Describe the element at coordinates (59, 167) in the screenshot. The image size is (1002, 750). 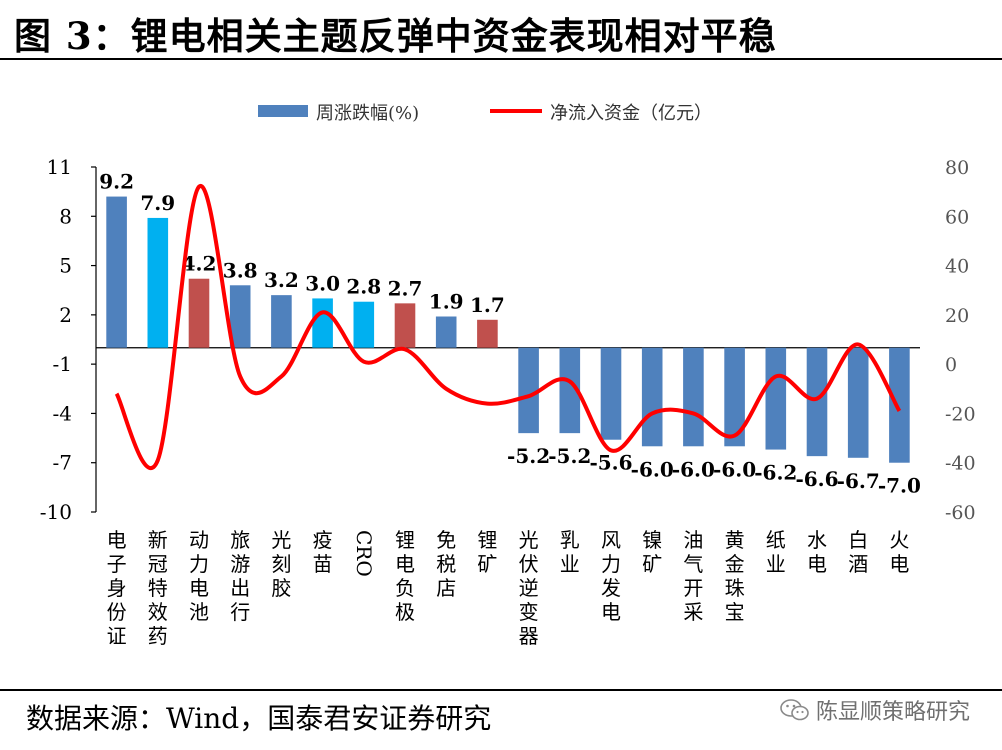
I see `left-tick-label: 11` at that location.